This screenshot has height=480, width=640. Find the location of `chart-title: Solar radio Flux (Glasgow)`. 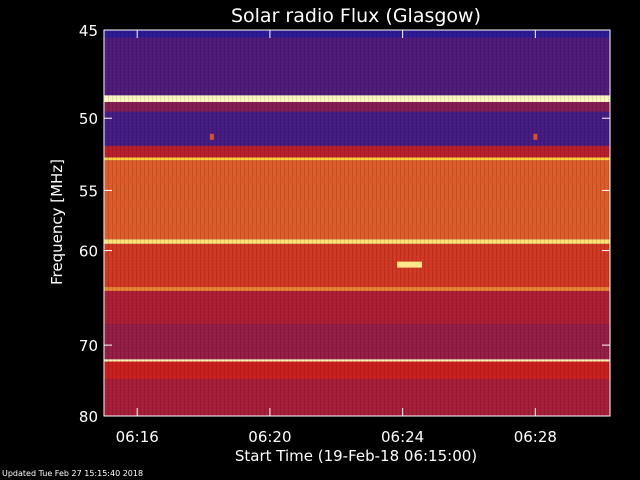

chart-title: Solar radio Flux (Glasgow) is located at coordinates (356, 16).